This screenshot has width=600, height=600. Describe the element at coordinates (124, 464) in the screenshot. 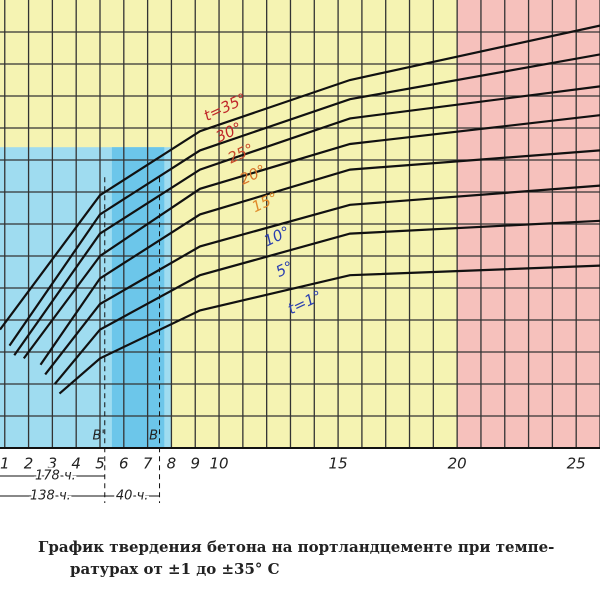

I see `x-tick-label: 6` at that location.